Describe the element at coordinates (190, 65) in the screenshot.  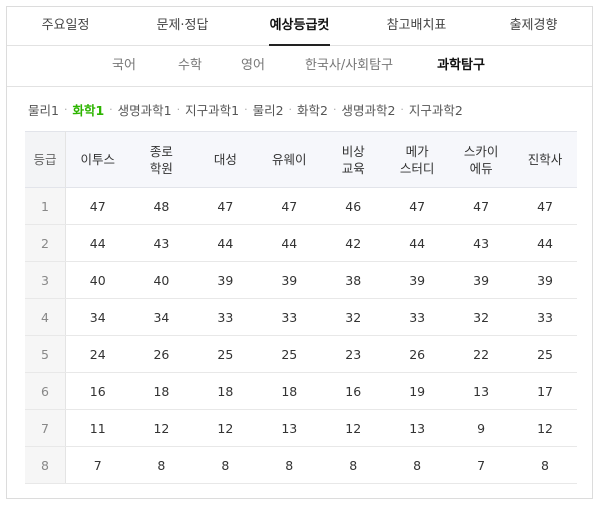
I see `subject-area-tab-2: 수학` at that location.